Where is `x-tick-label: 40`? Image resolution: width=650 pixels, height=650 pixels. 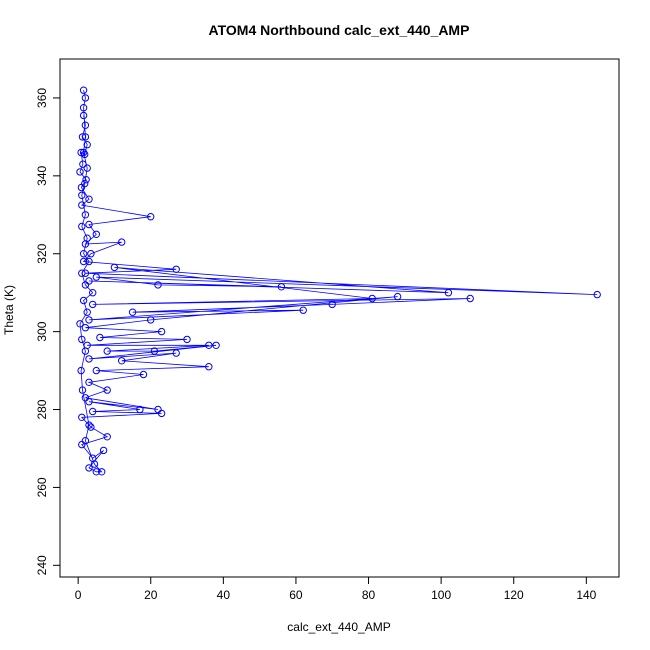 x-tick-label: 40 is located at coordinates (224, 595).